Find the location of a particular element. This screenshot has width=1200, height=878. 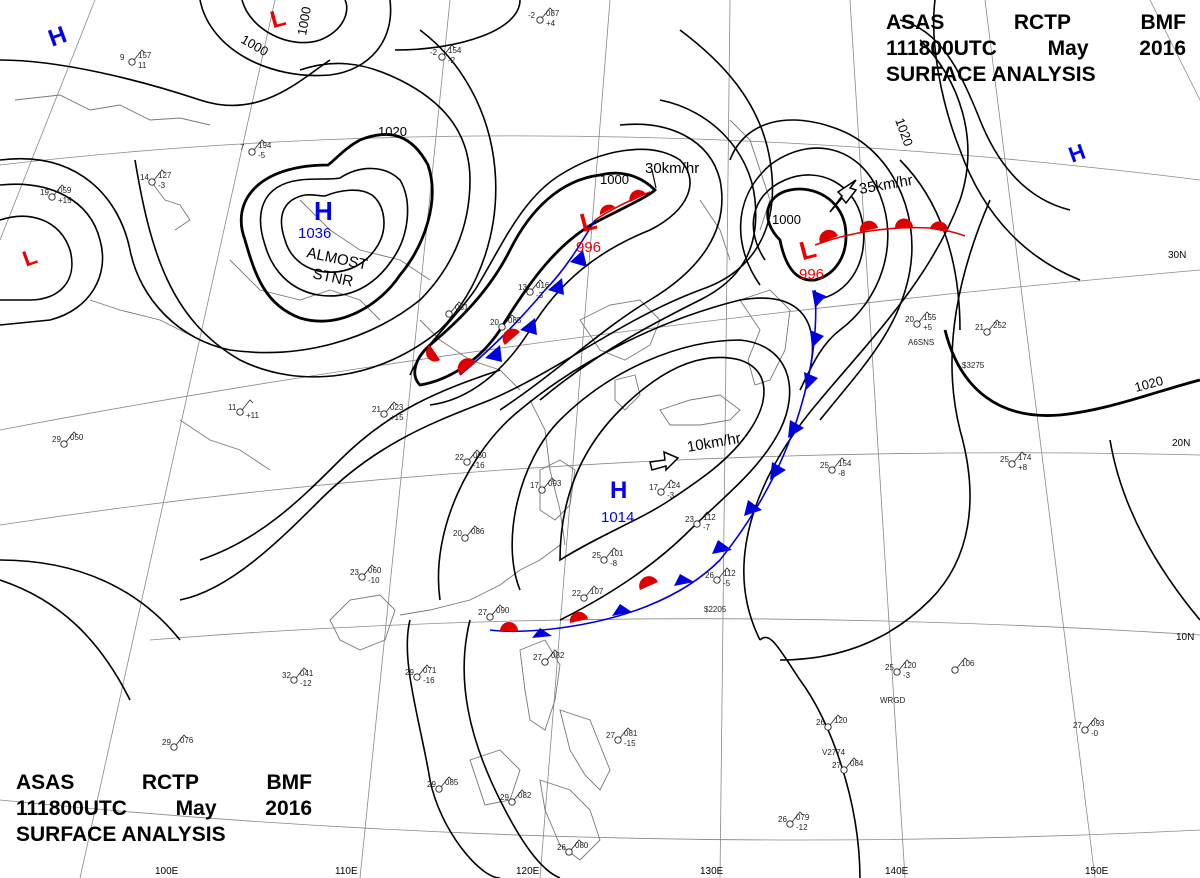

isobar-label: 1020 is located at coordinates (392, 131).